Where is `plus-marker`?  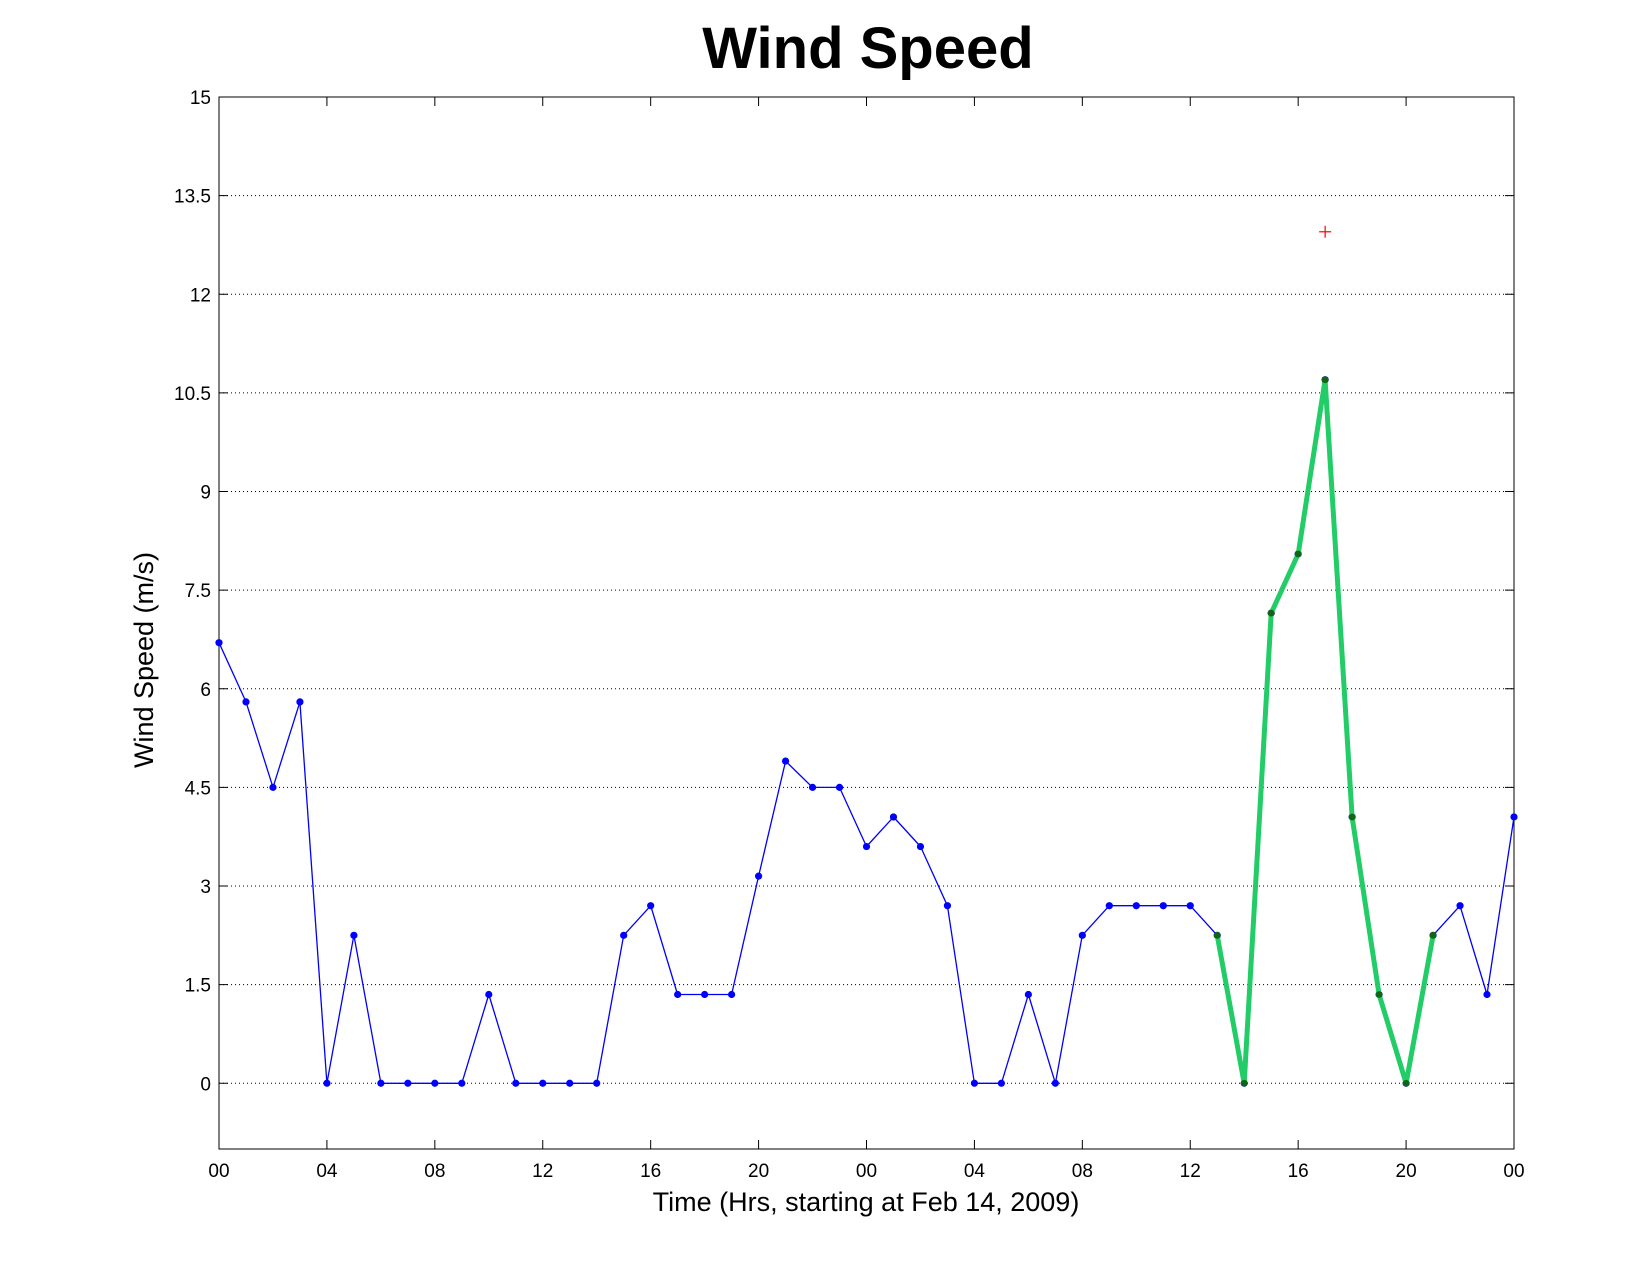 plus-marker is located at coordinates (1325, 231).